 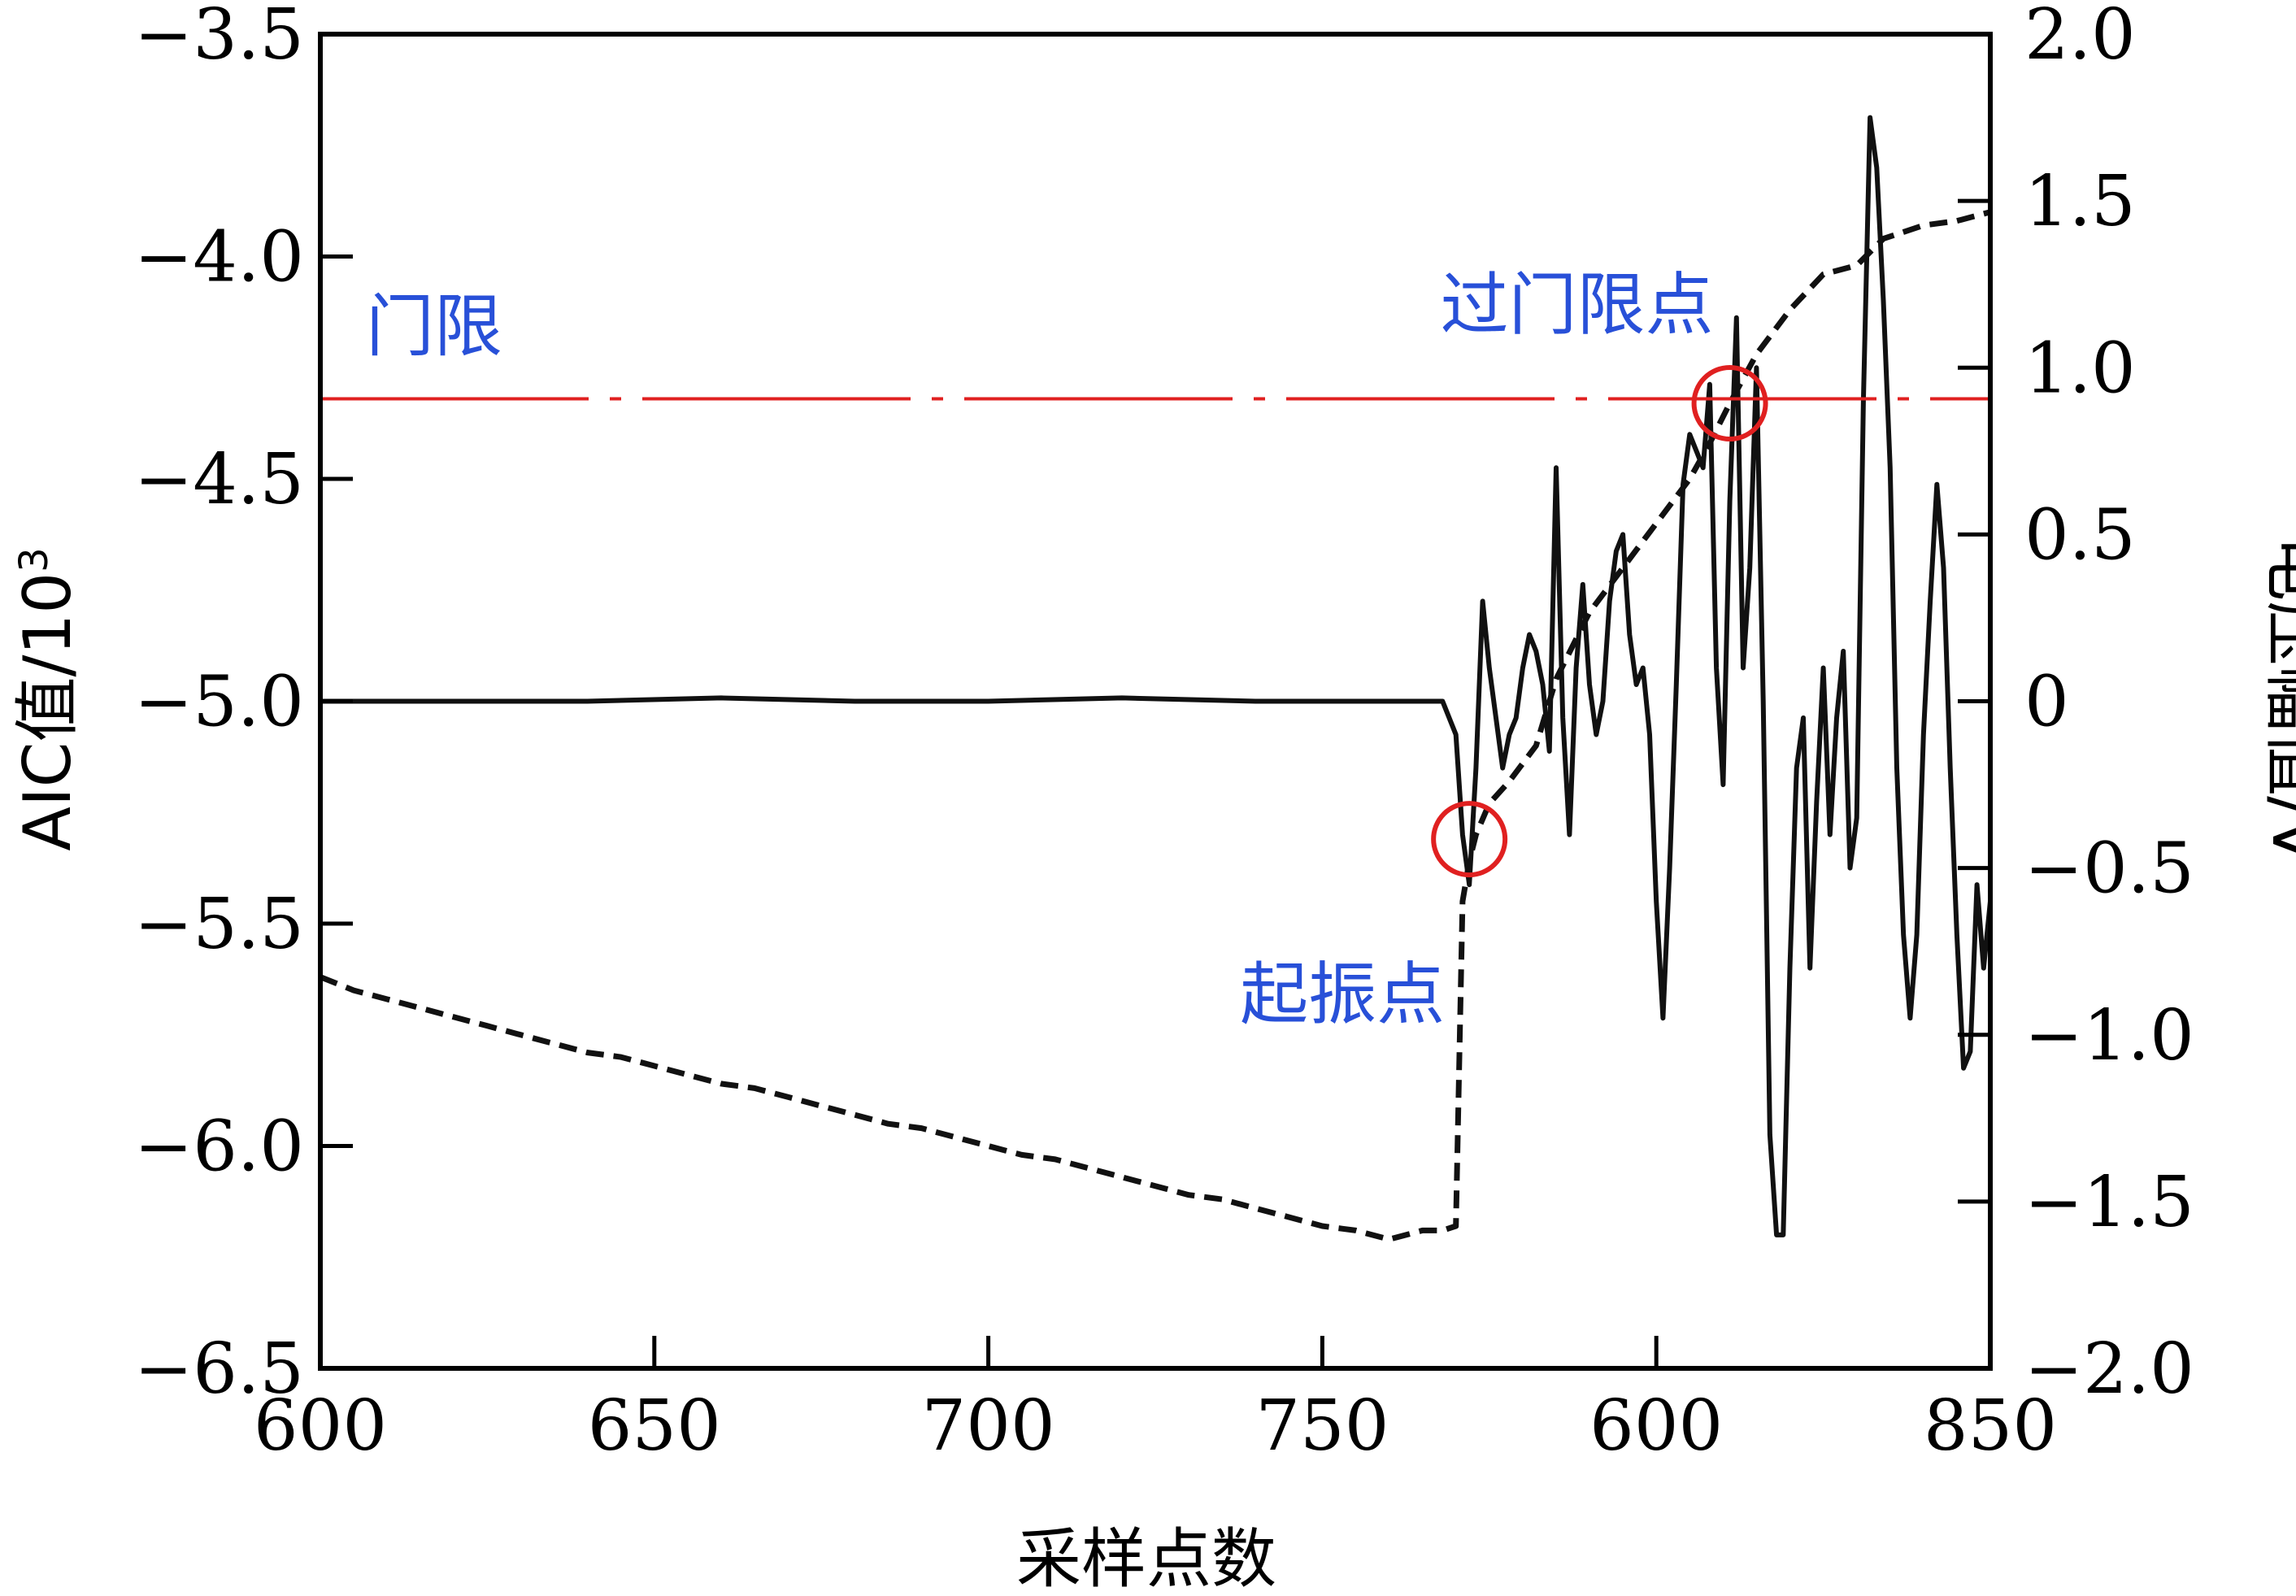 I want to click on y-left-tick-label: −5.0, so click(x=219, y=702).